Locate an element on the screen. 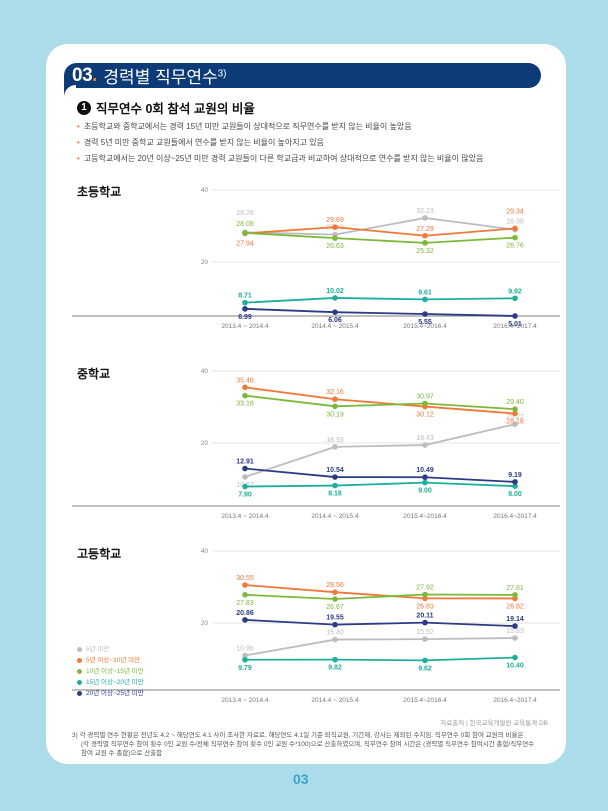  data-label: 28.56 is located at coordinates (335, 585).